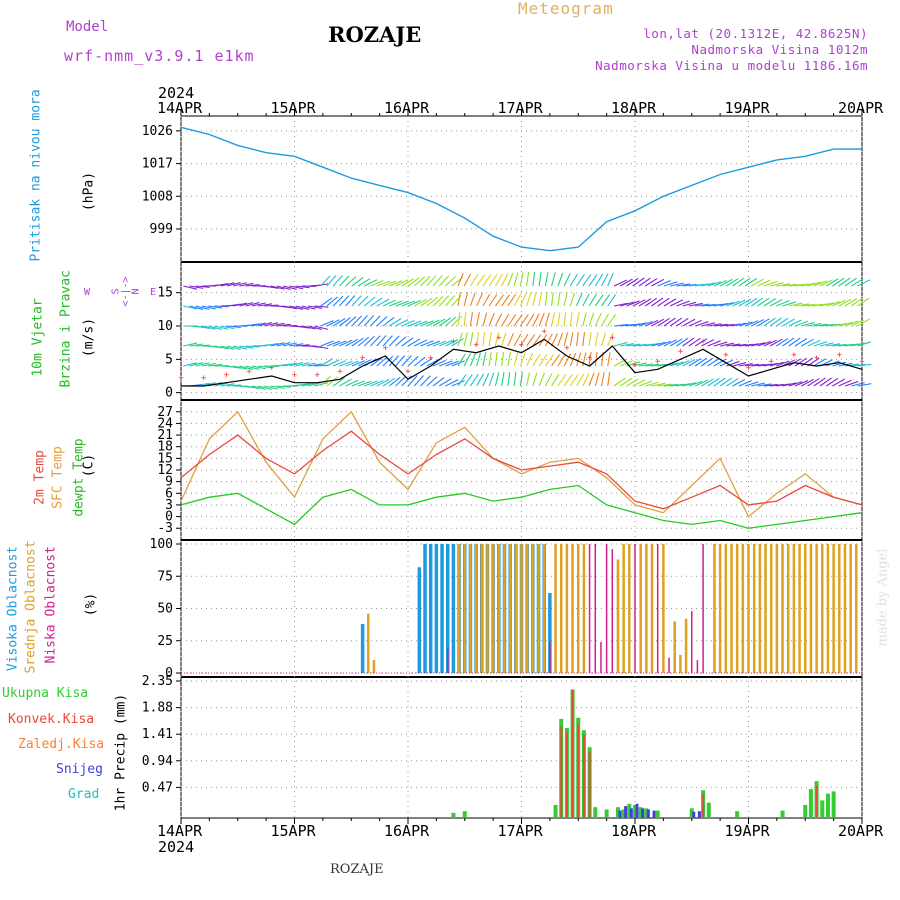  I want to click on credit-watermark: made by Angel, so click(883, 597).